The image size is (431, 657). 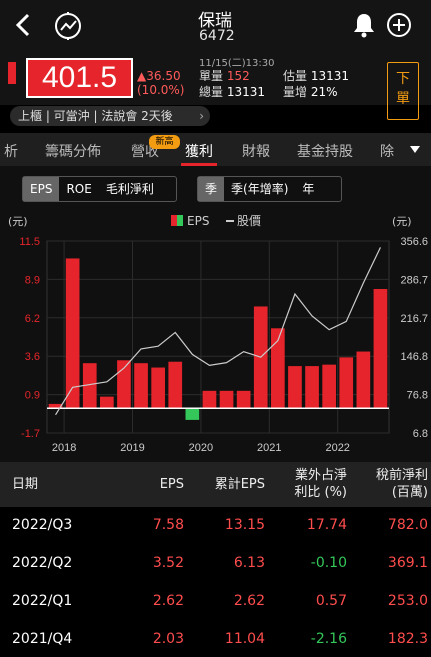 What do you see at coordinates (403, 91) in the screenshot?
I see `place-order-button: 下單` at bounding box center [403, 91].